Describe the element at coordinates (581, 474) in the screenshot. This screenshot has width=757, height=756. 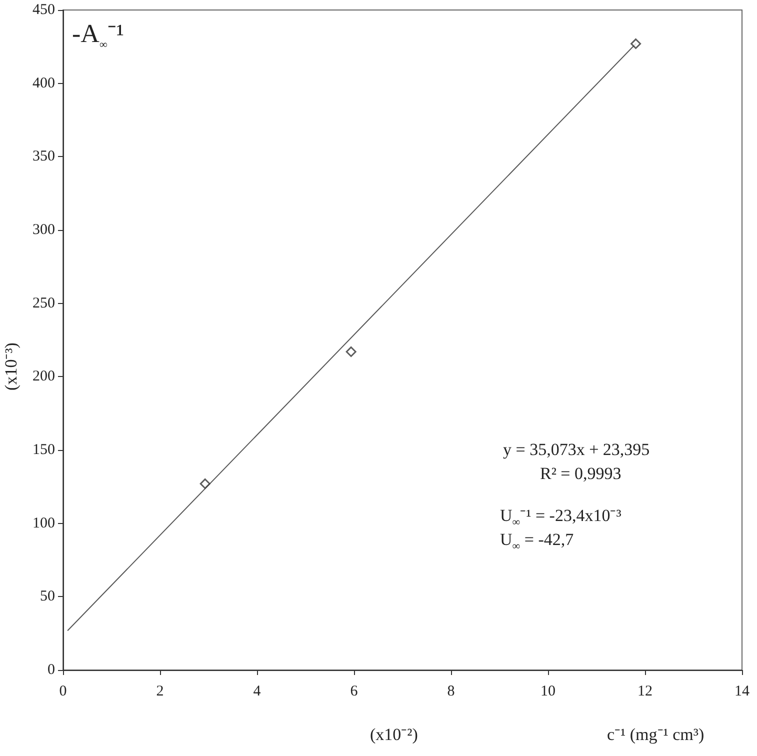
I see `annotation: R² = 0,9993` at that location.